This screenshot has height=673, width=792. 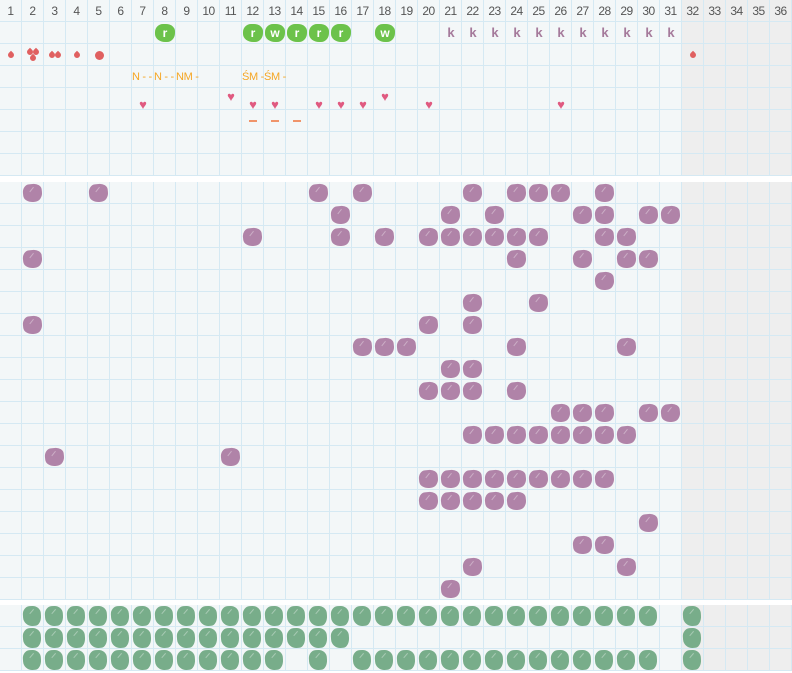 I want to click on column-header-day: 22, so click(x=472, y=11).